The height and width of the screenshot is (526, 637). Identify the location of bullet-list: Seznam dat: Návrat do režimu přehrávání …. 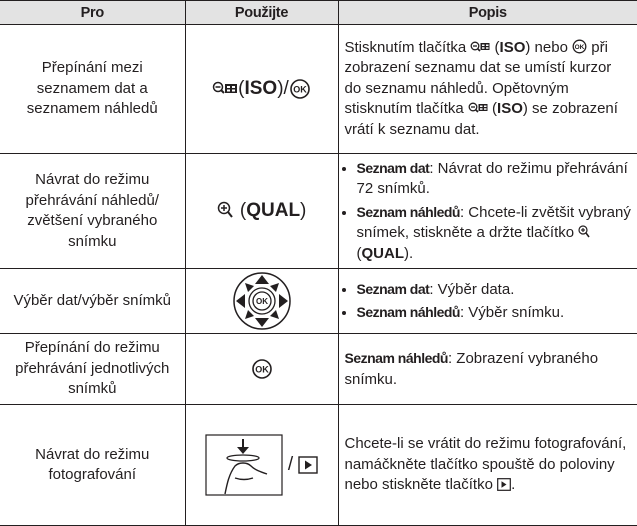
(488, 211).